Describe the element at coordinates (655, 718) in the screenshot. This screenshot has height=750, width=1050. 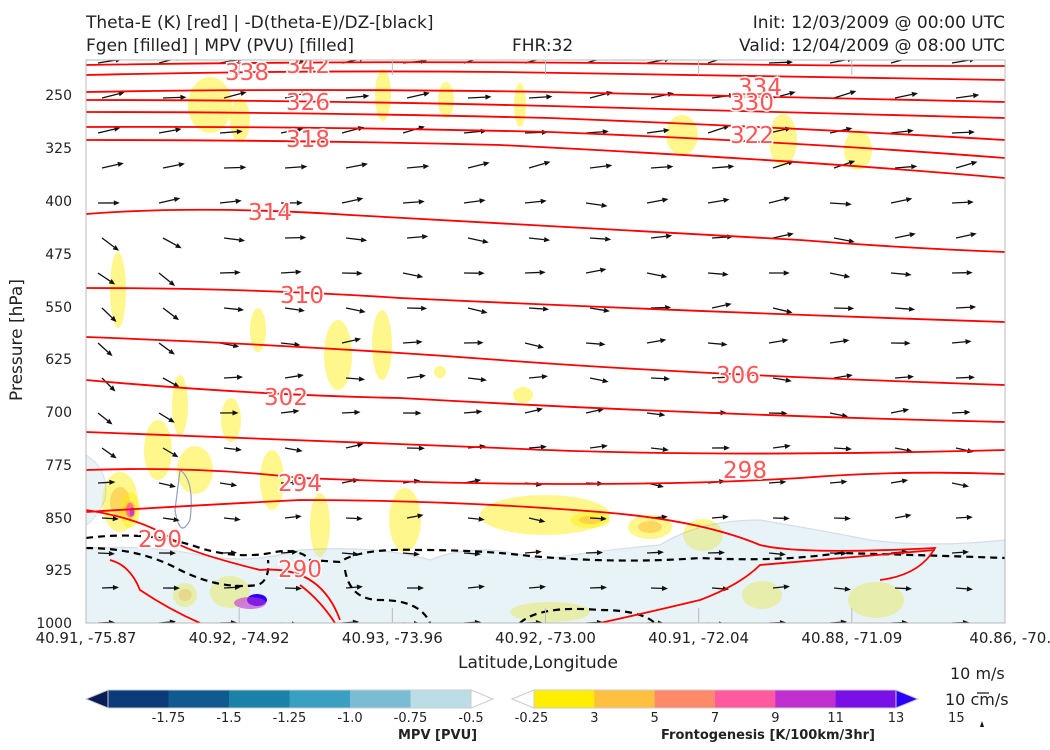
I see `fgen-colorbar-tick: 5` at that location.